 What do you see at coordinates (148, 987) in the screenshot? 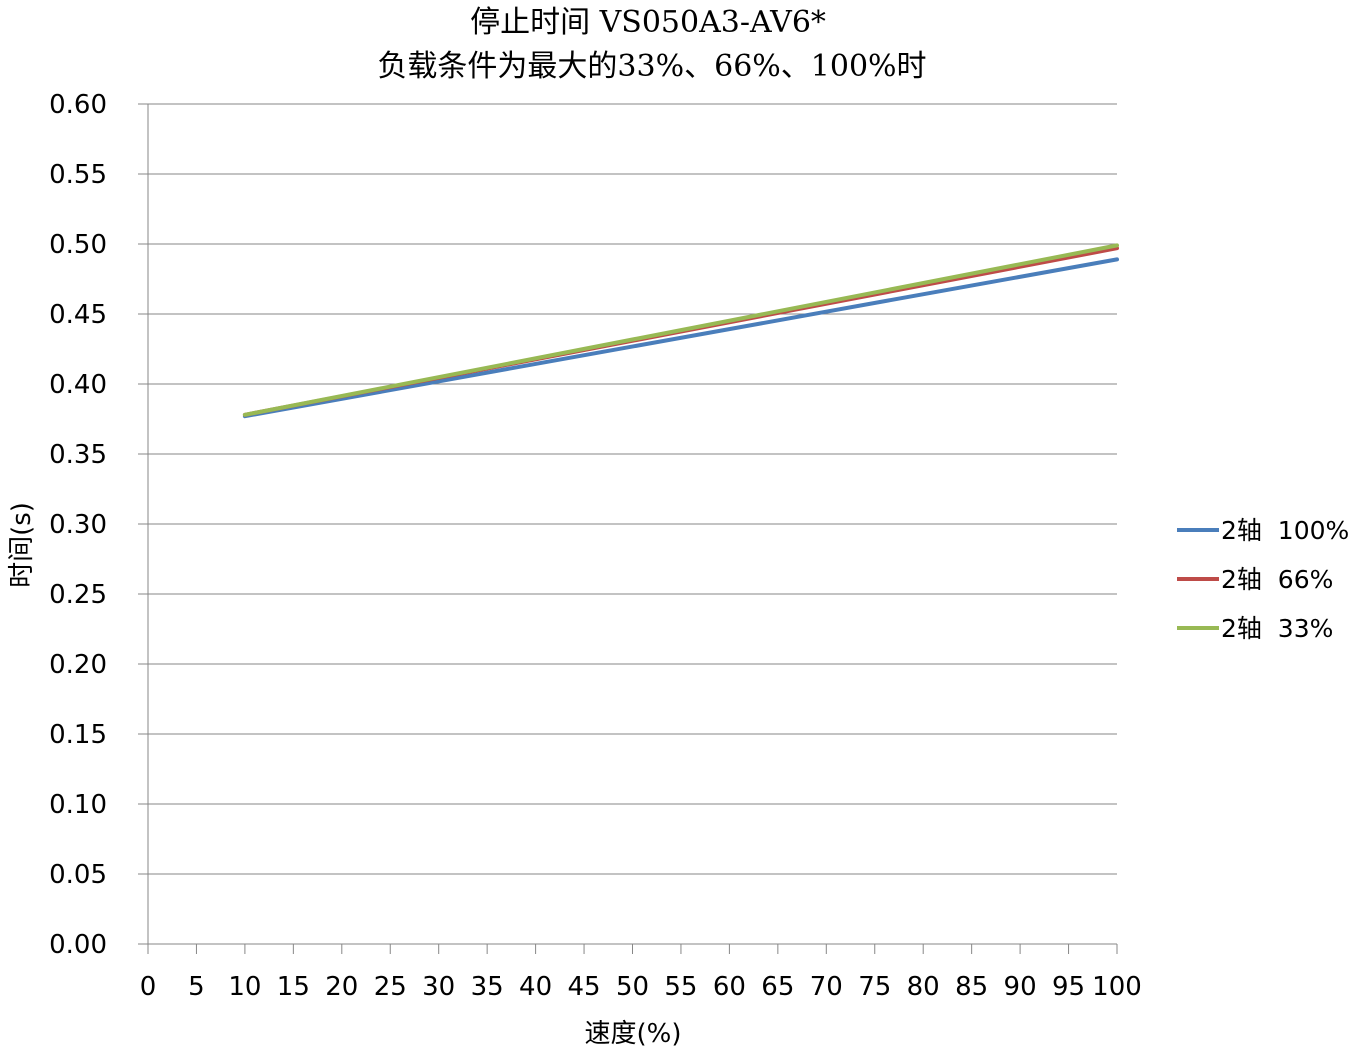
I see `x-tick-label: 0` at bounding box center [148, 987].